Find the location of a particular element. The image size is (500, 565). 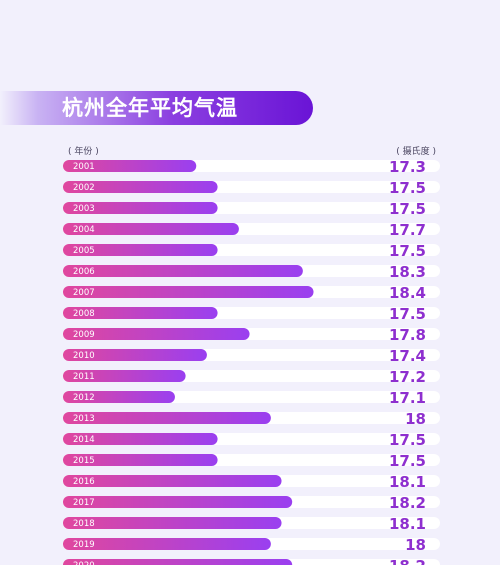

value-label-2015: 17.5 is located at coordinates (407, 461).